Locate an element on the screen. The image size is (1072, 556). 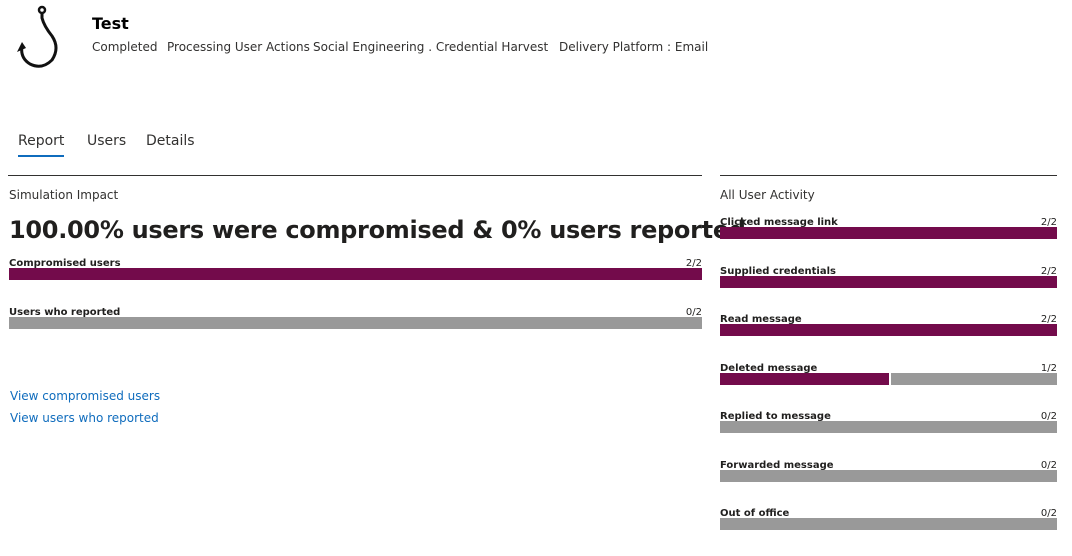
phase-text: Processing User Actions is located at coordinates (238, 47).